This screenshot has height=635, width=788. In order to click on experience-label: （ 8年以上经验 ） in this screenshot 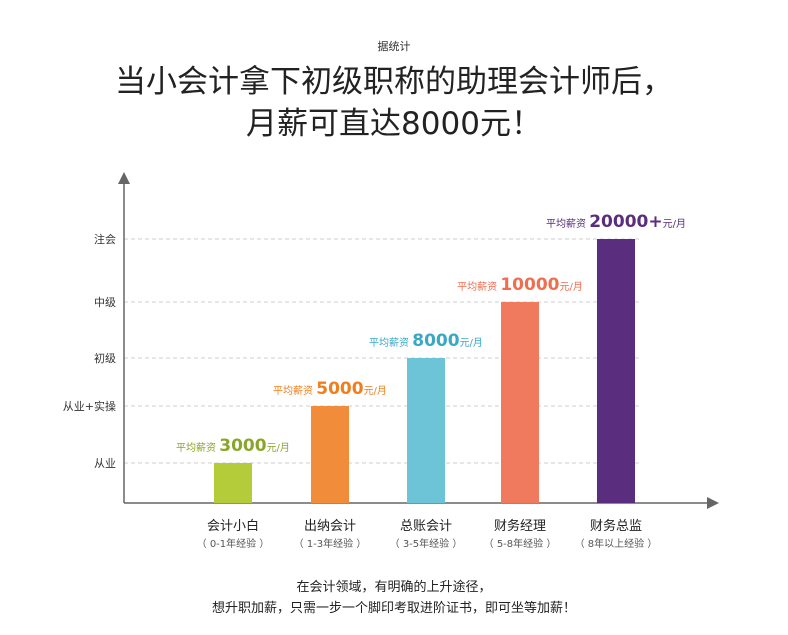, I will do `click(616, 543)`.